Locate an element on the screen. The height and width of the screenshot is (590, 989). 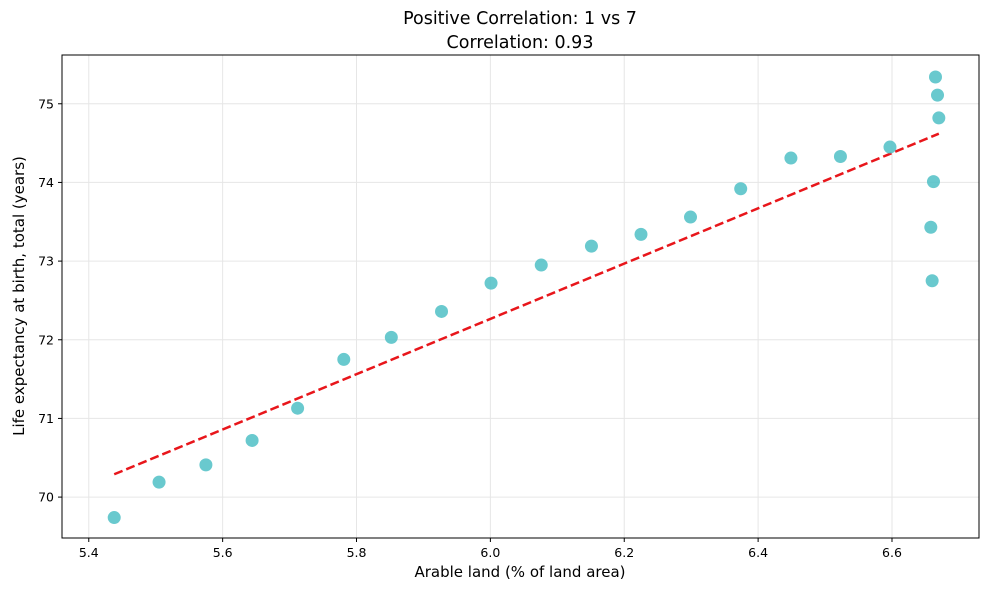
x-axis-label: Arable land (% of land area) is located at coordinates (519, 572).